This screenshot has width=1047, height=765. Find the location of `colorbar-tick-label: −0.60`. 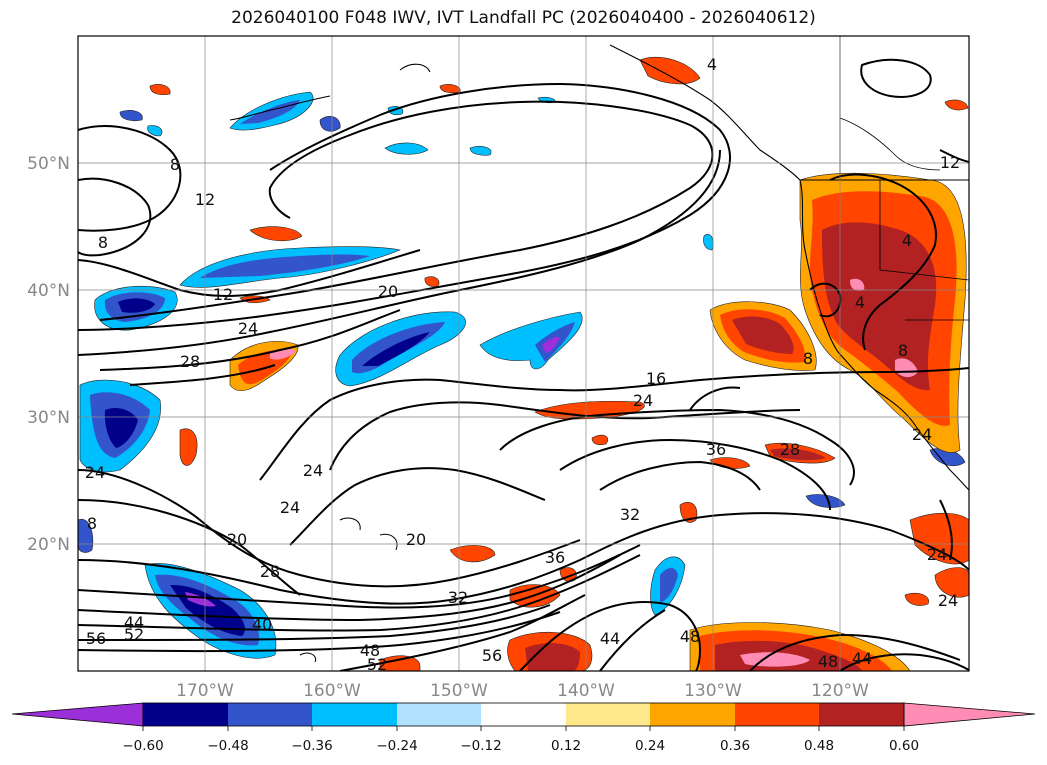

colorbar-tick-label: −0.60 is located at coordinates (142, 746).